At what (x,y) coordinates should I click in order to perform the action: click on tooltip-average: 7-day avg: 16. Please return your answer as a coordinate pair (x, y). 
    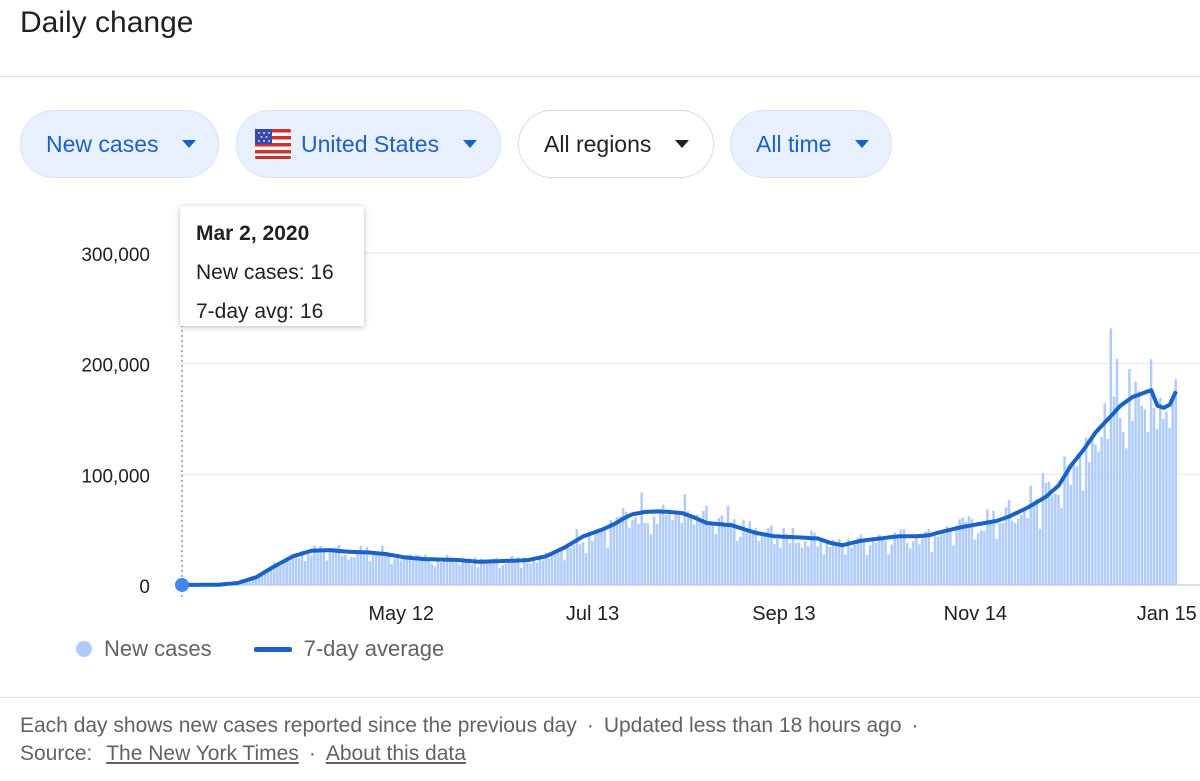
    Looking at the image, I should click on (260, 311).